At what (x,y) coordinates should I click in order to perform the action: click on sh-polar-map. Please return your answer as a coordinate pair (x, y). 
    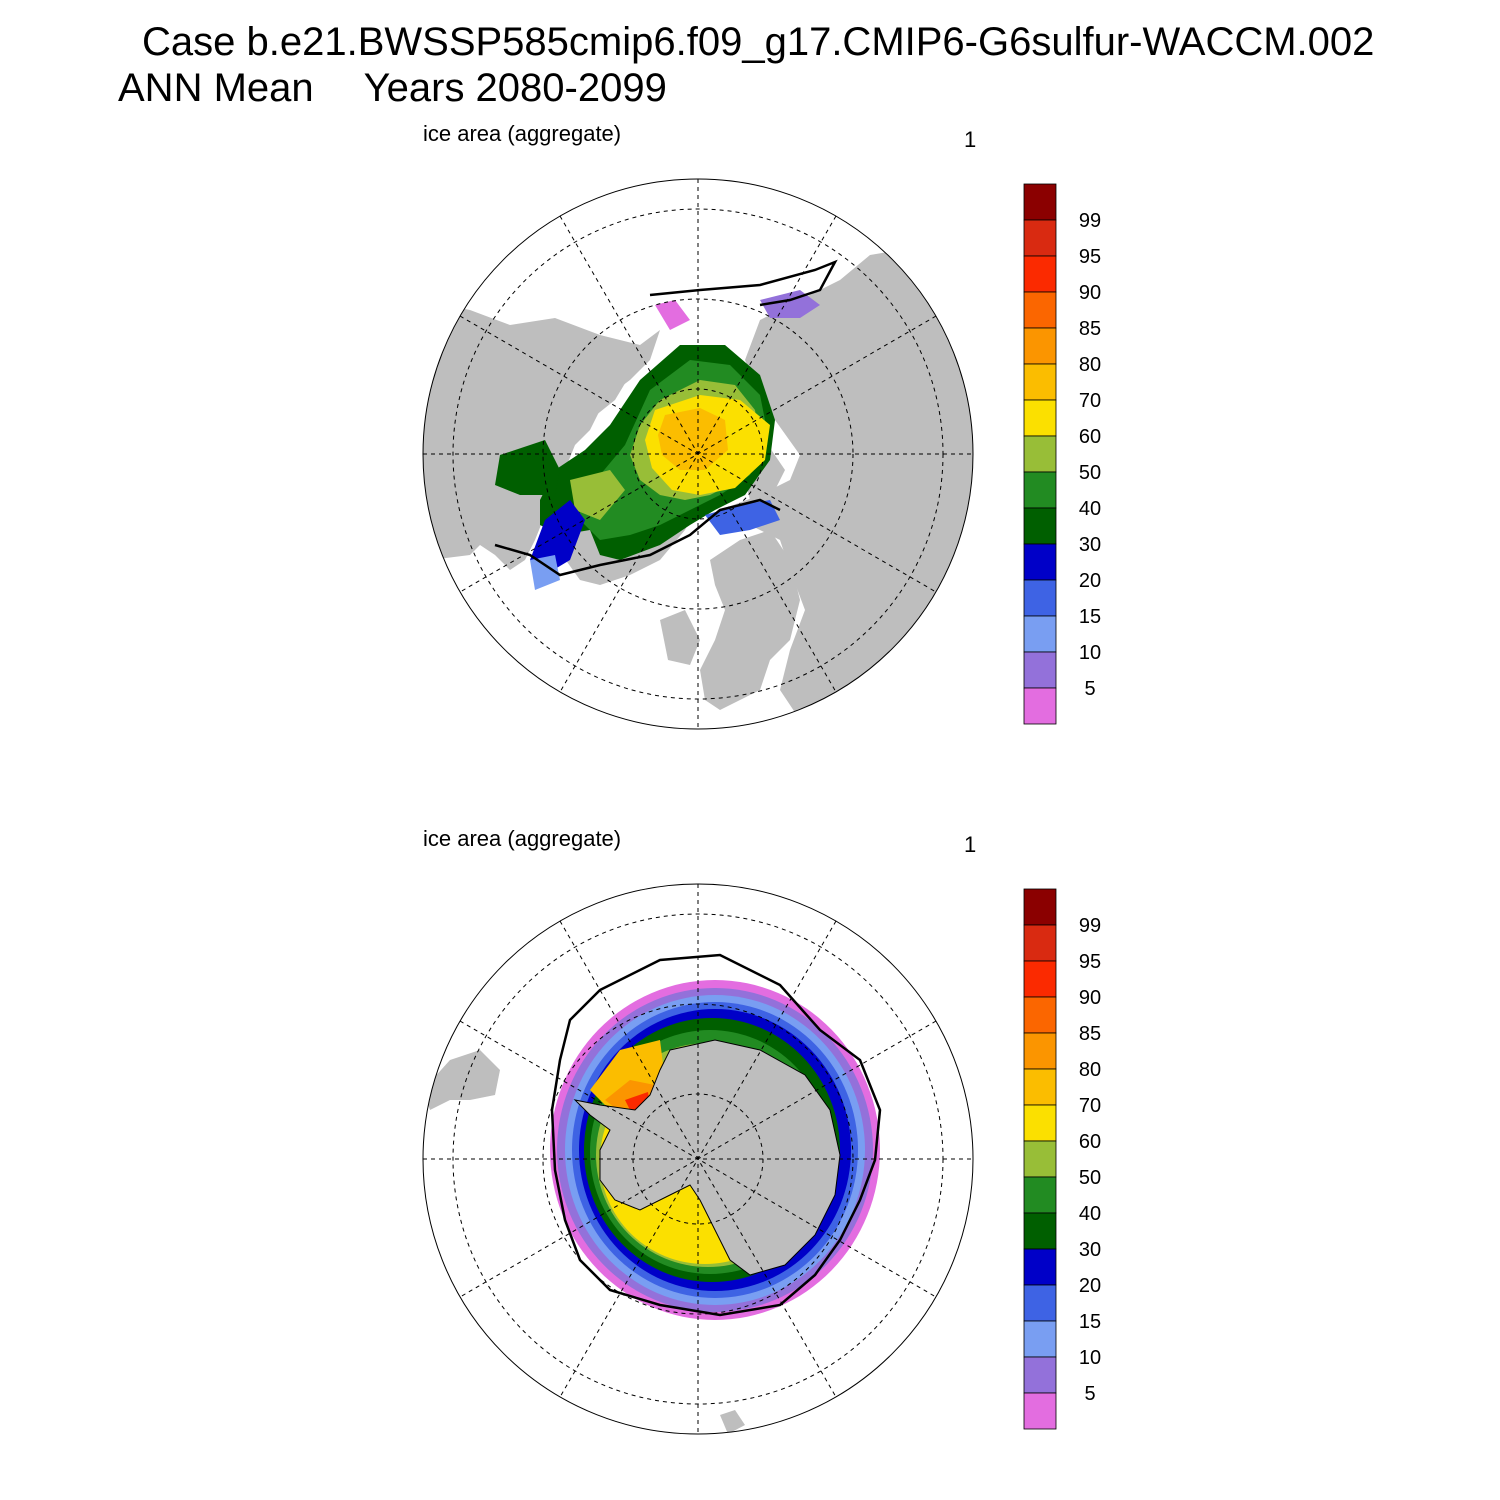
    Looking at the image, I should click on (698, 1159).